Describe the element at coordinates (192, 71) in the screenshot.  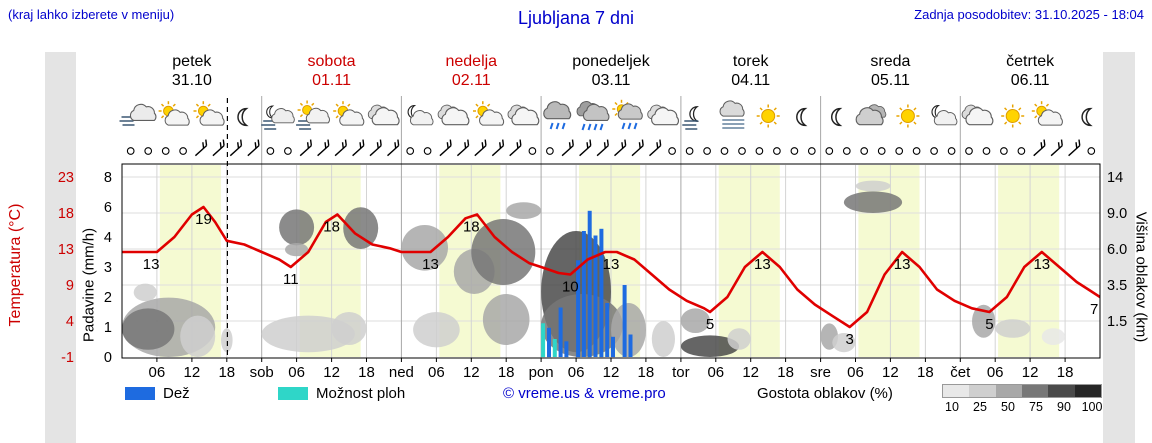
I see `day-header-petek: petek 31.10` at that location.